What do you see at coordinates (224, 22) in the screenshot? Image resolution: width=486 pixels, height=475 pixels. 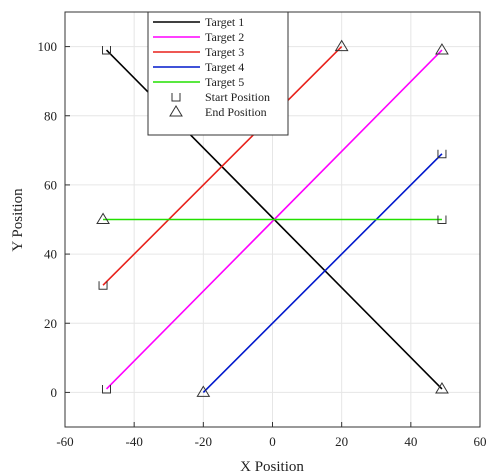 I see `legend-label-target-1: Target 1` at bounding box center [224, 22].